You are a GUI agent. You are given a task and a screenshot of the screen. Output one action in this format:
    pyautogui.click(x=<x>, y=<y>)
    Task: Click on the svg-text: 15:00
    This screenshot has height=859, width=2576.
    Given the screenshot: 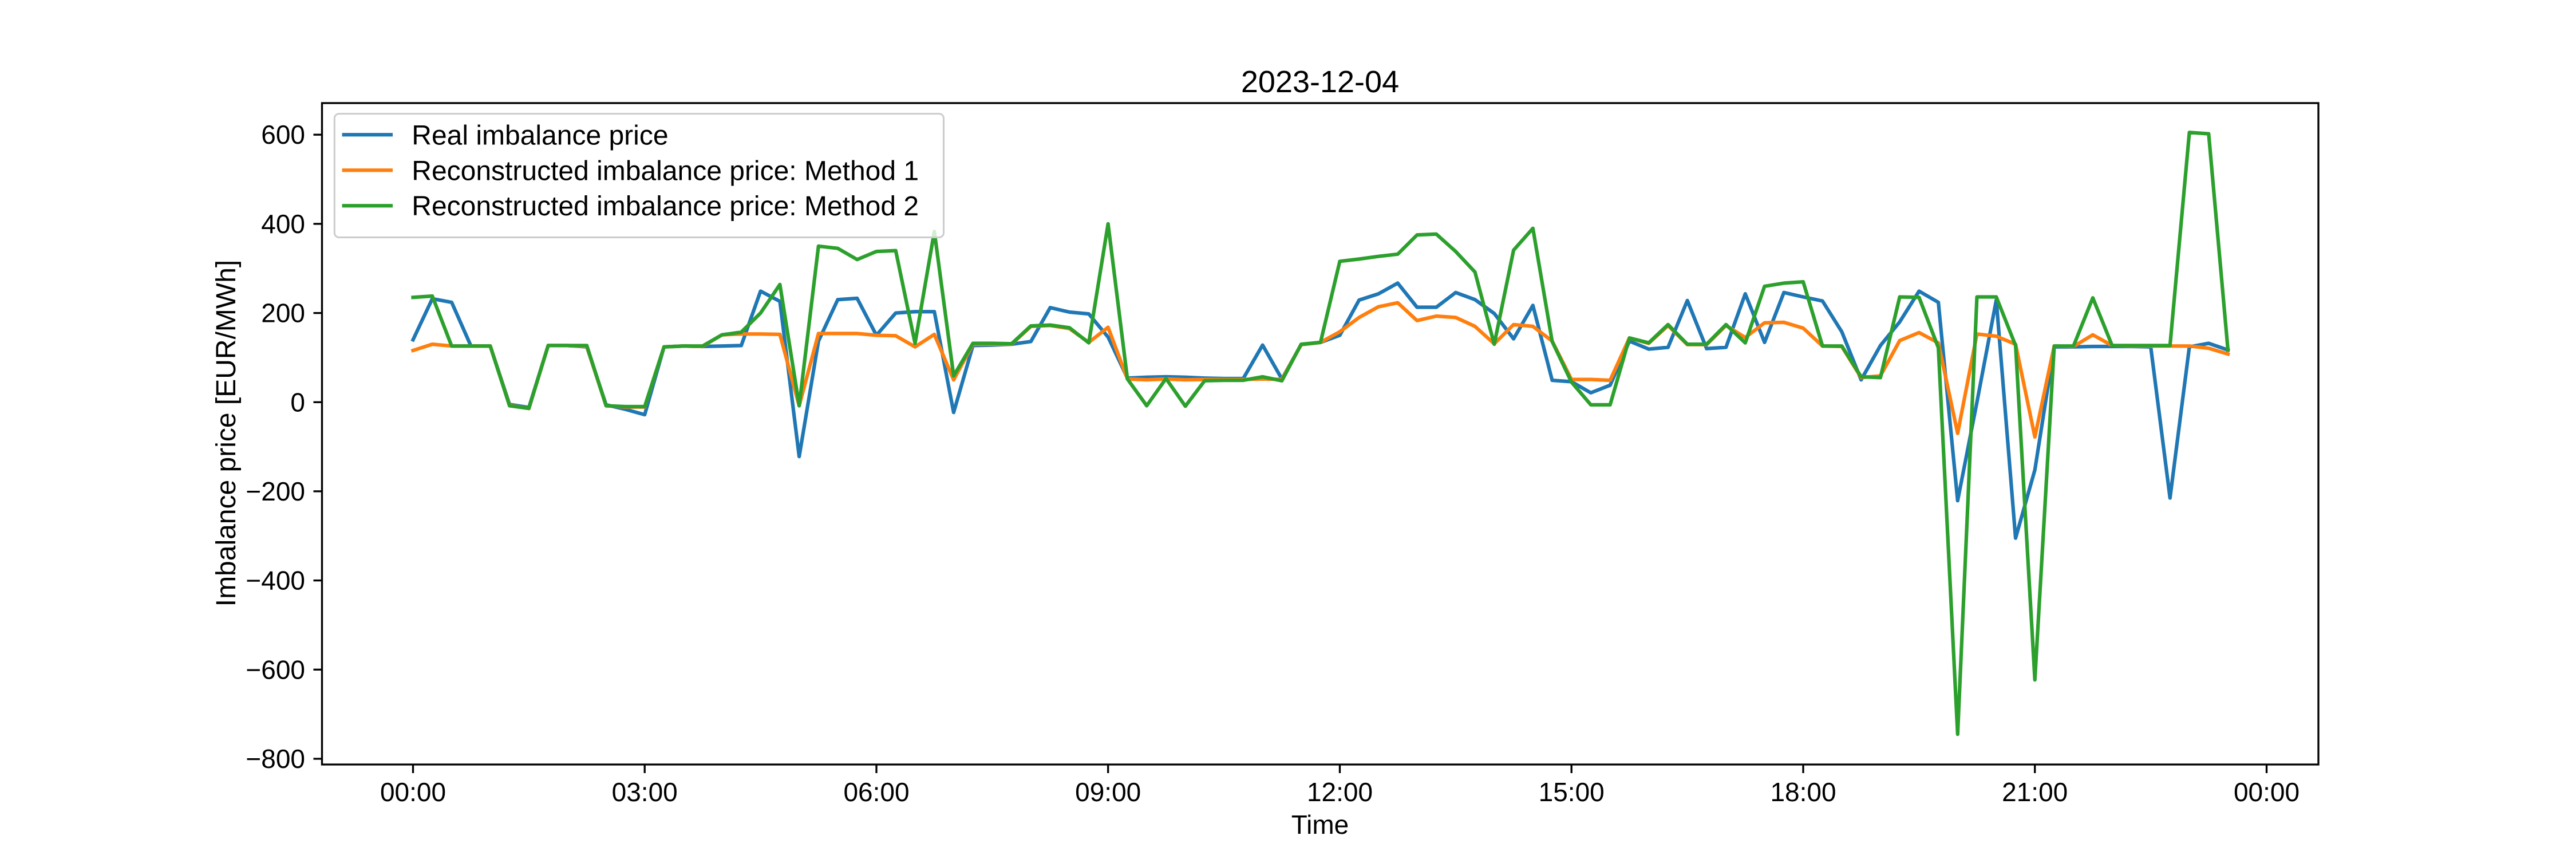 What is the action you would take?
    pyautogui.click(x=1572, y=792)
    